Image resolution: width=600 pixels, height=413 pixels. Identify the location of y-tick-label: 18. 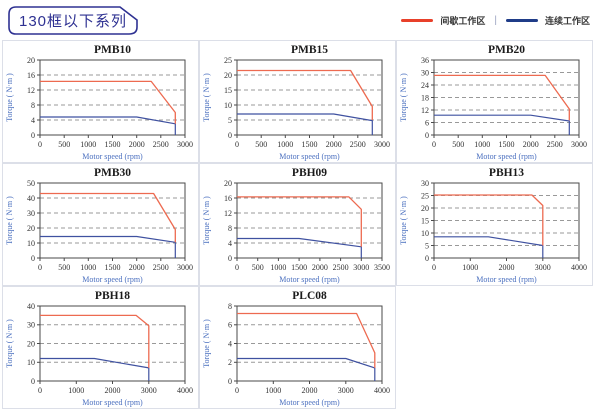
(425, 97).